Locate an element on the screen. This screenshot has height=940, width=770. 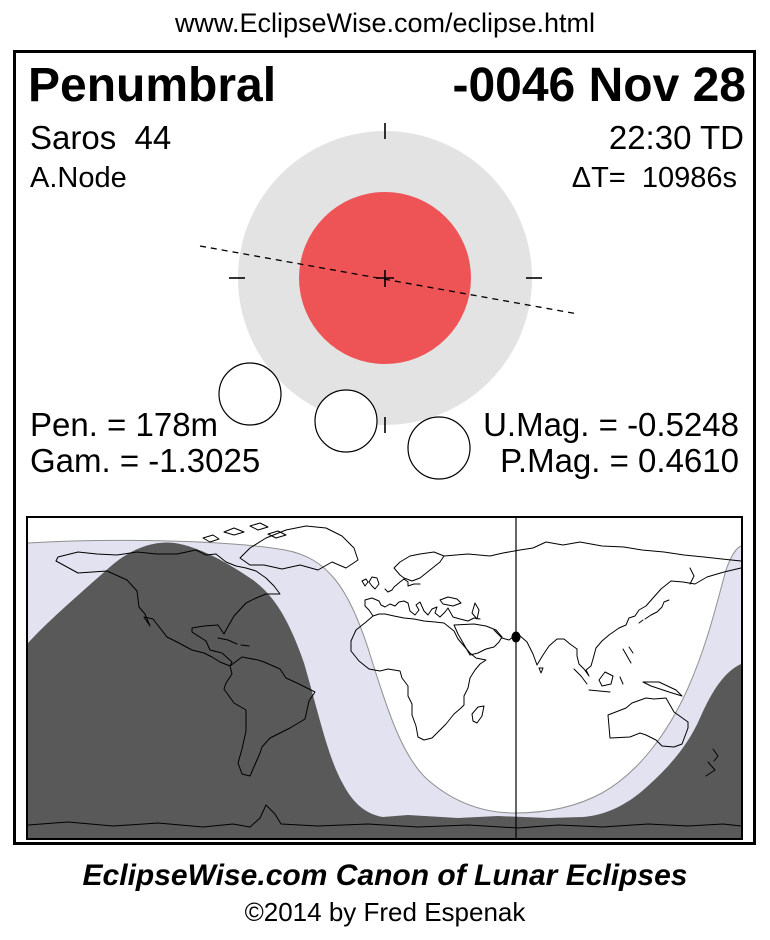
eclipse-date: -0046 Nov 28 is located at coordinates (599, 85).